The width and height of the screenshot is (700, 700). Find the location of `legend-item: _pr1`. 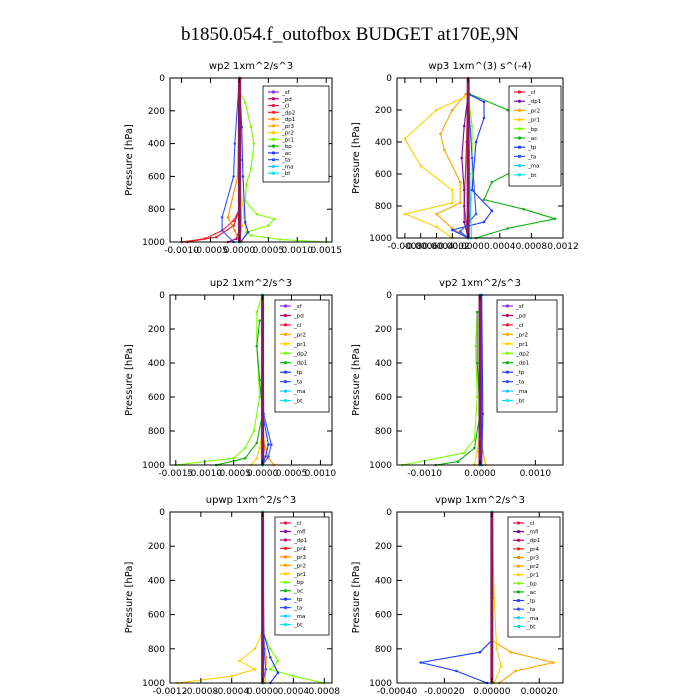

legend-item: _pr1 is located at coordinates (293, 345).